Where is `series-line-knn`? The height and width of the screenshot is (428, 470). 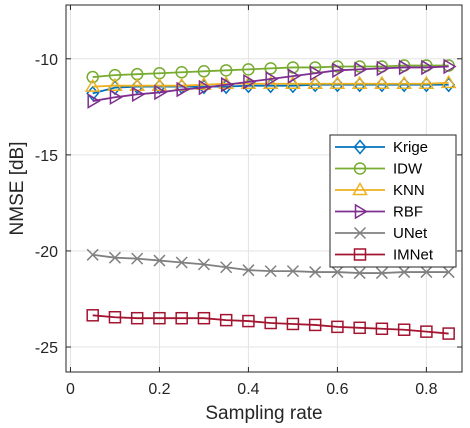
series-line-knn is located at coordinates (270, 84).